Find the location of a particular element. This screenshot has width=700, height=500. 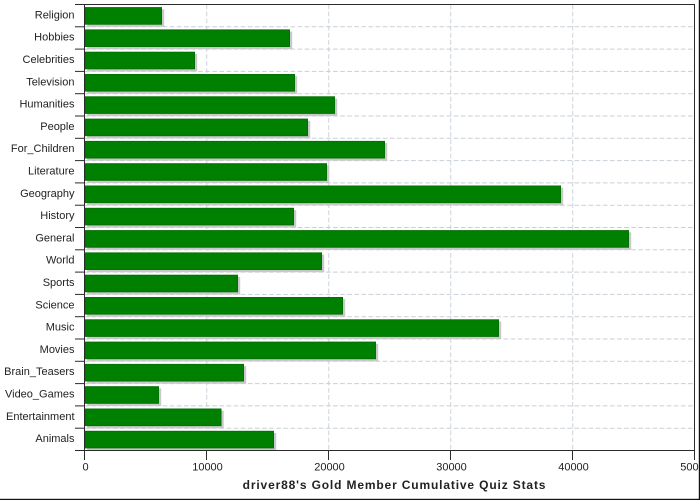

svg-text: Science is located at coordinates (54, 305).